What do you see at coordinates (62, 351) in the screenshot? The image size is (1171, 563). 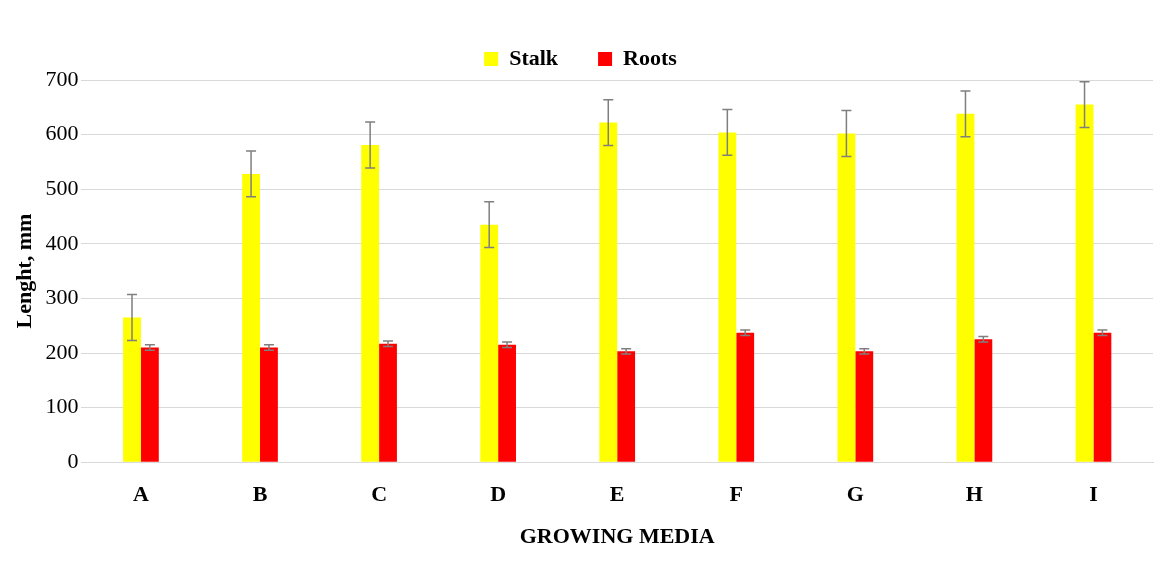 I see `y-tick-label: 200` at bounding box center [62, 351].